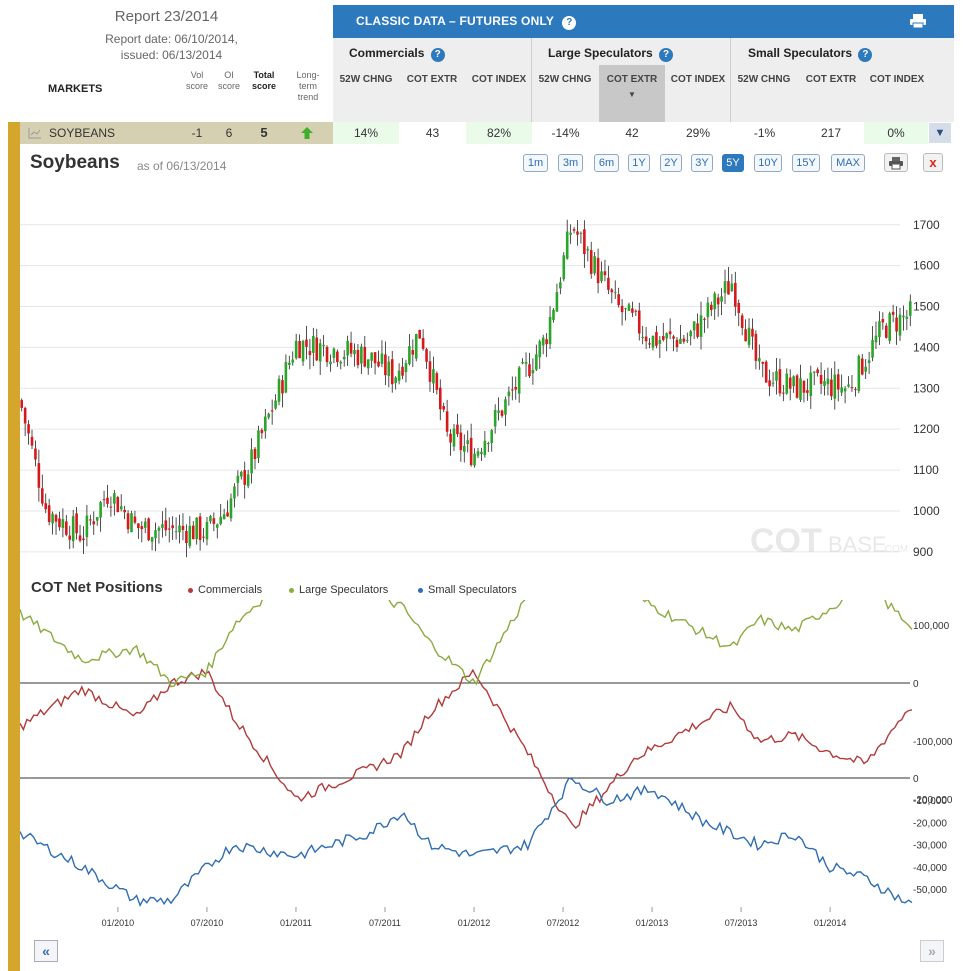  I want to click on next-page-button: », so click(932, 951).